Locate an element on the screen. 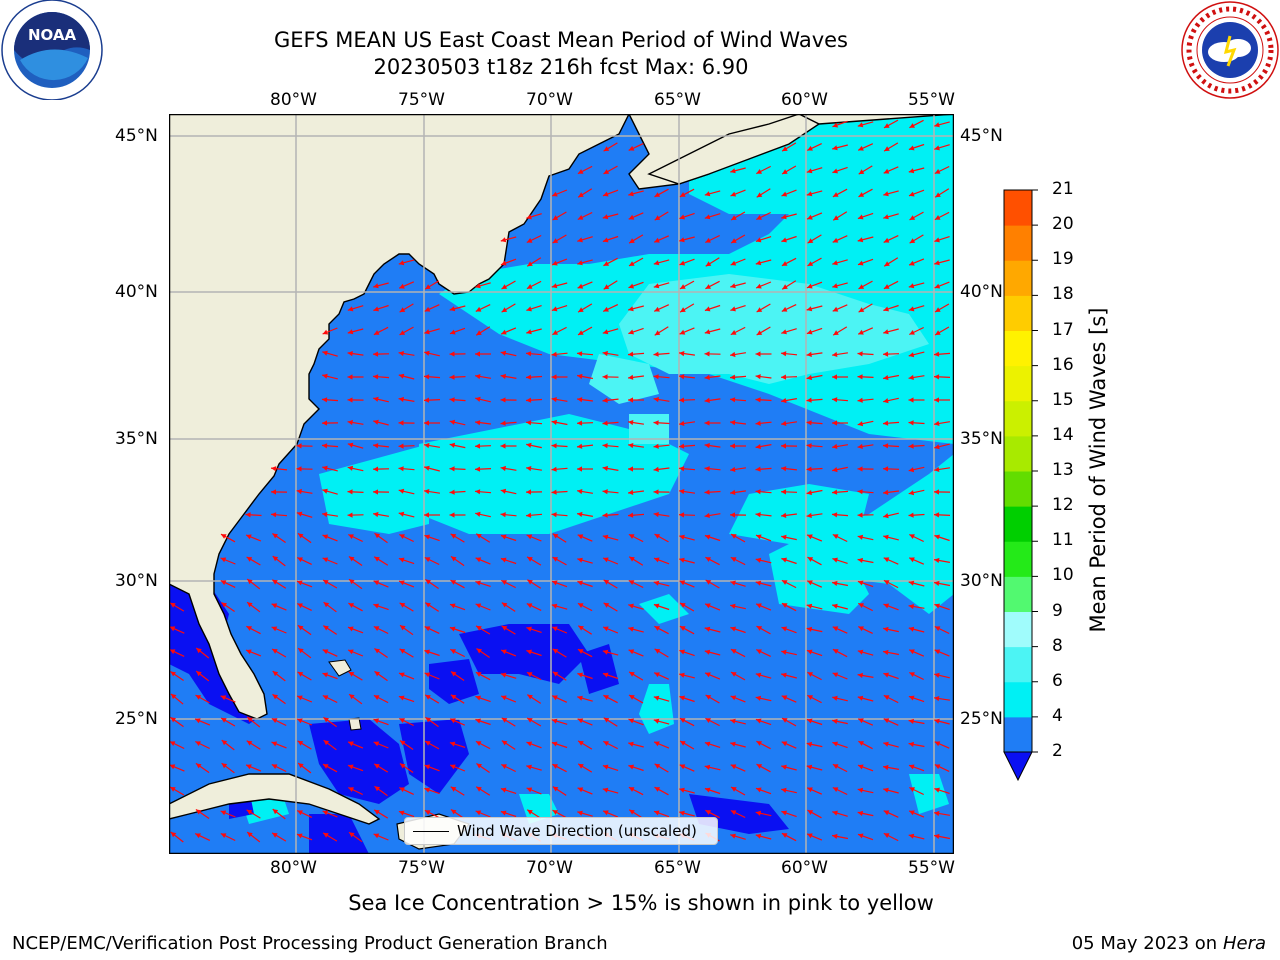 The height and width of the screenshot is (960, 1280). lon-label-top: 75°W is located at coordinates (421, 100).